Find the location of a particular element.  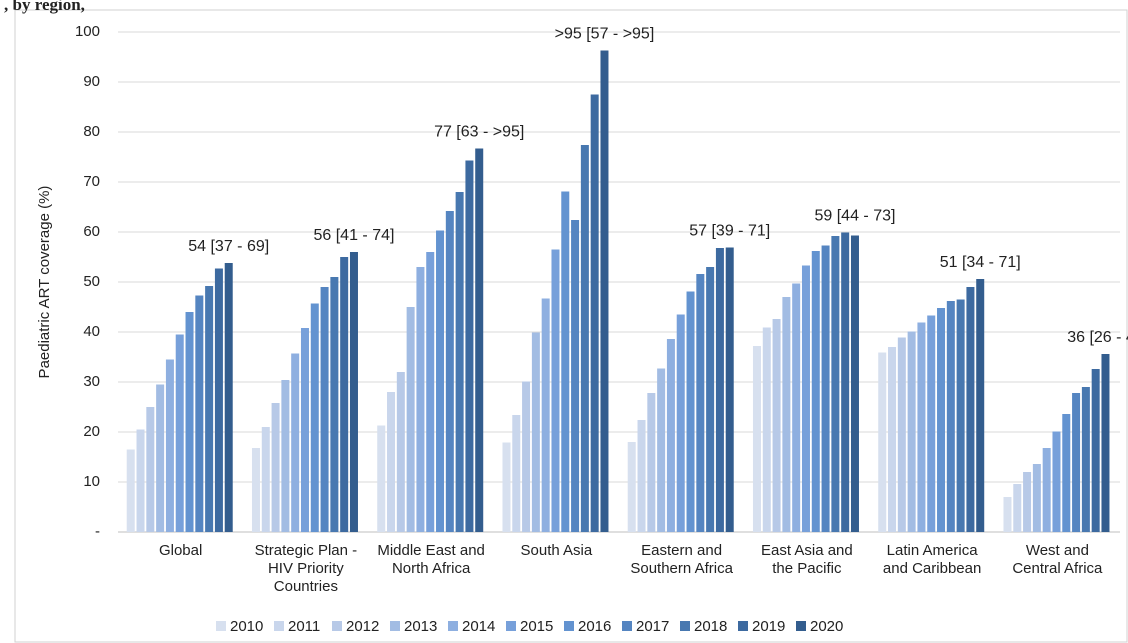

legend-label: 2020 is located at coordinates (826, 626).